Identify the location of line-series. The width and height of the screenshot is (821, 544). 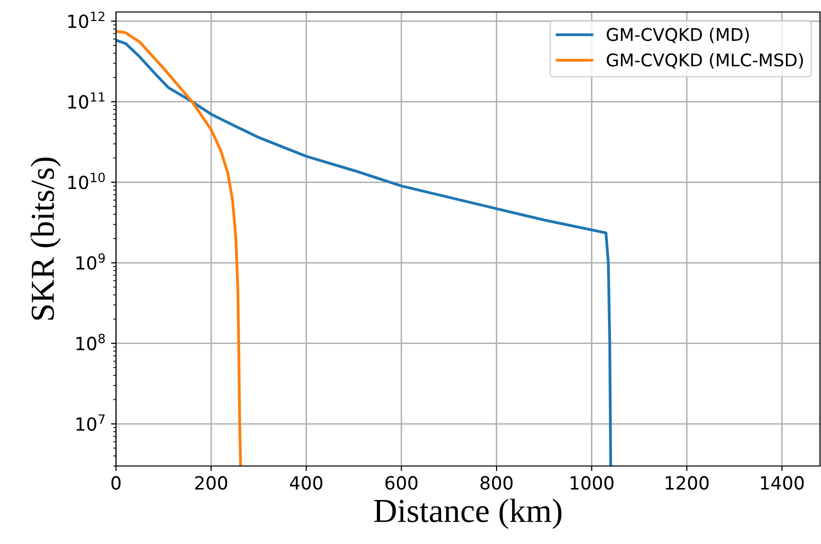
(179, 248).